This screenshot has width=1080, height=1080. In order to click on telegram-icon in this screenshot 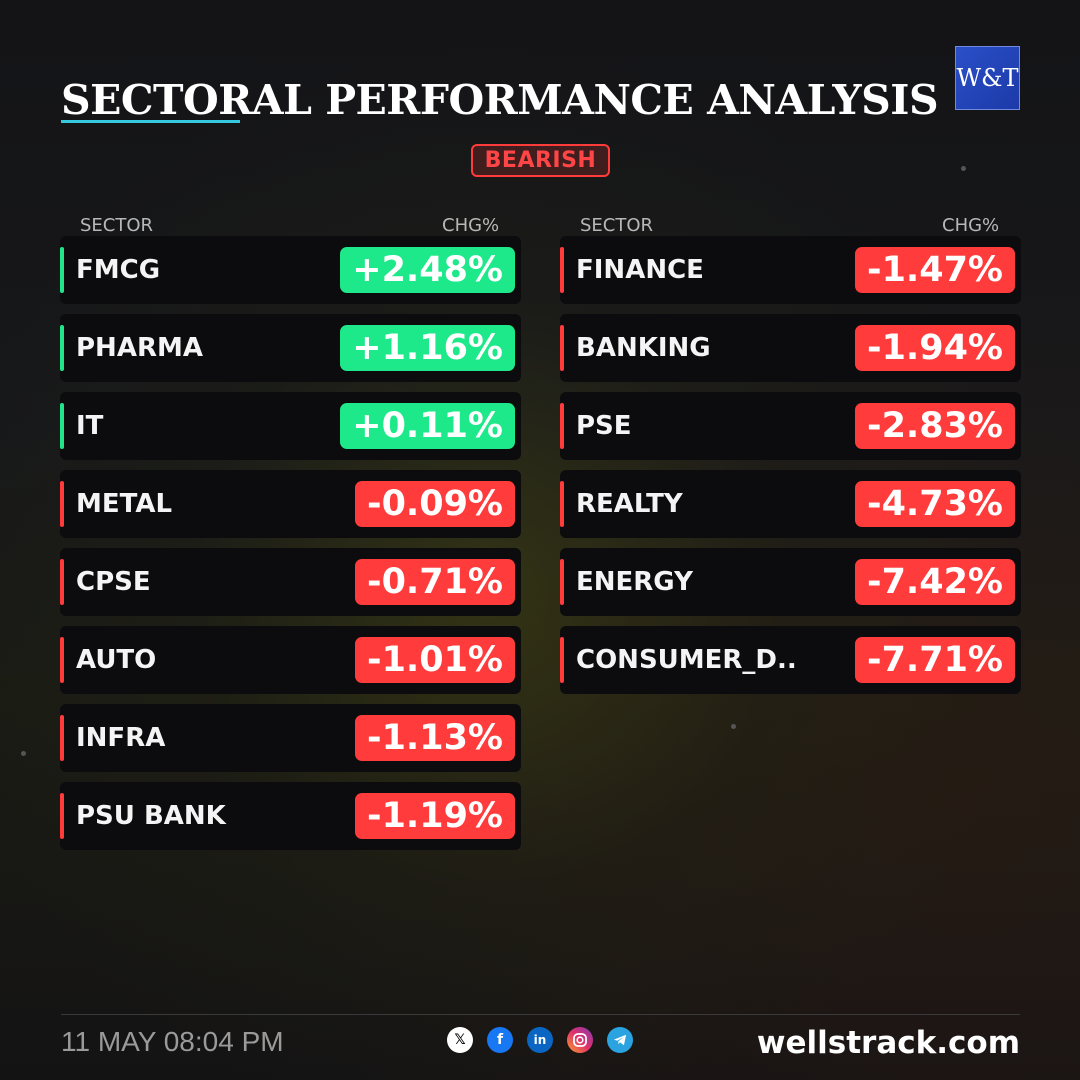, I will do `click(620, 1040)`.